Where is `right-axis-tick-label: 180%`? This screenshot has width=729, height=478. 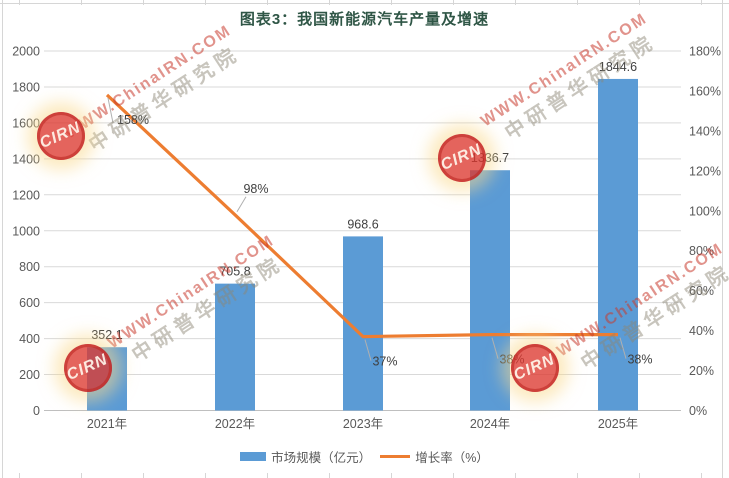 right-axis-tick-label: 180% is located at coordinates (705, 52).